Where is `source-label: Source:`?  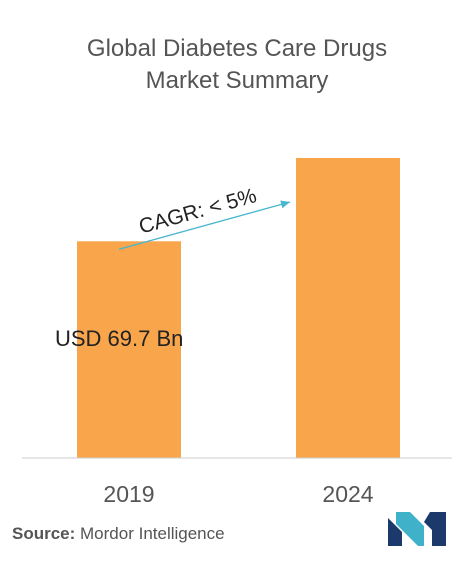 source-label: Source: is located at coordinates (44, 533).